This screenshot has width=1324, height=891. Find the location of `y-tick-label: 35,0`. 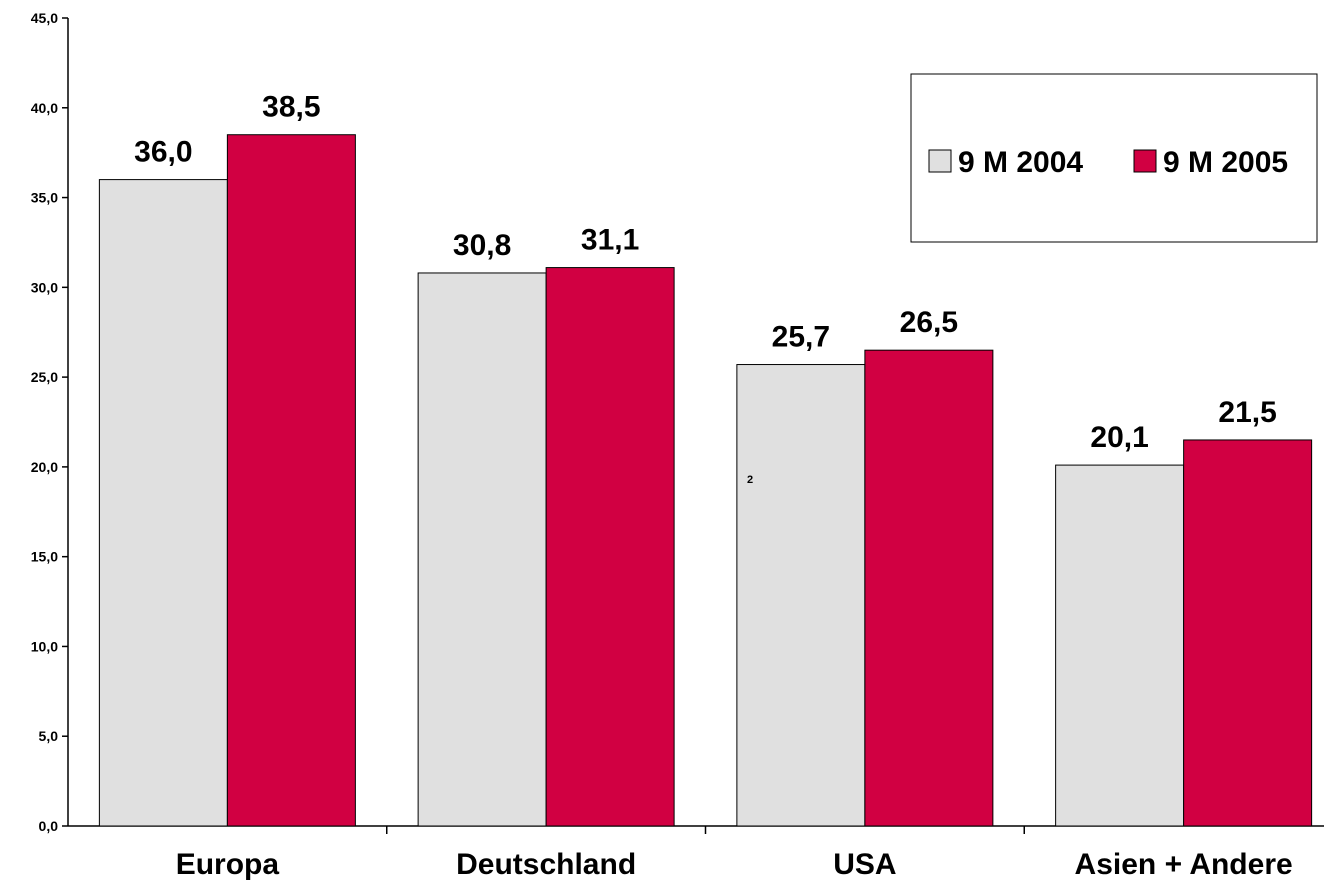

y-tick-label: 35,0 is located at coordinates (44, 198).